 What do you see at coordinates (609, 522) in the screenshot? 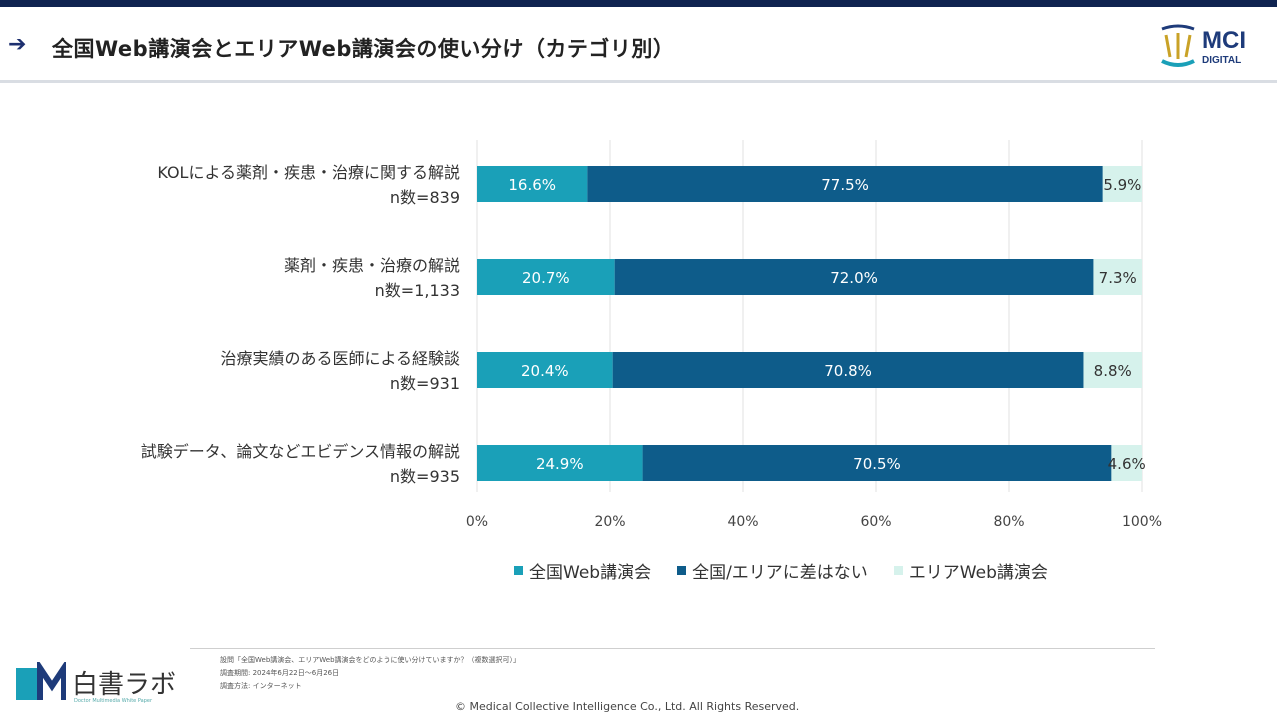
I see `x-tick-label: 20%` at bounding box center [609, 522].